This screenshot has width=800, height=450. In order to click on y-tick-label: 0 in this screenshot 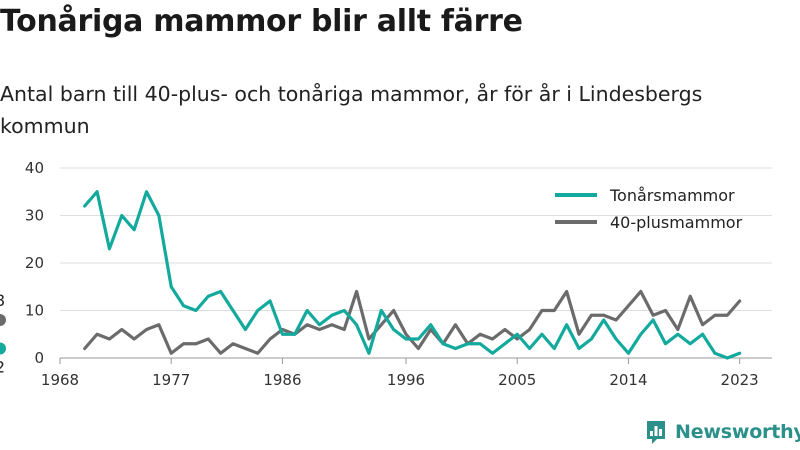, I will do `click(39, 358)`.